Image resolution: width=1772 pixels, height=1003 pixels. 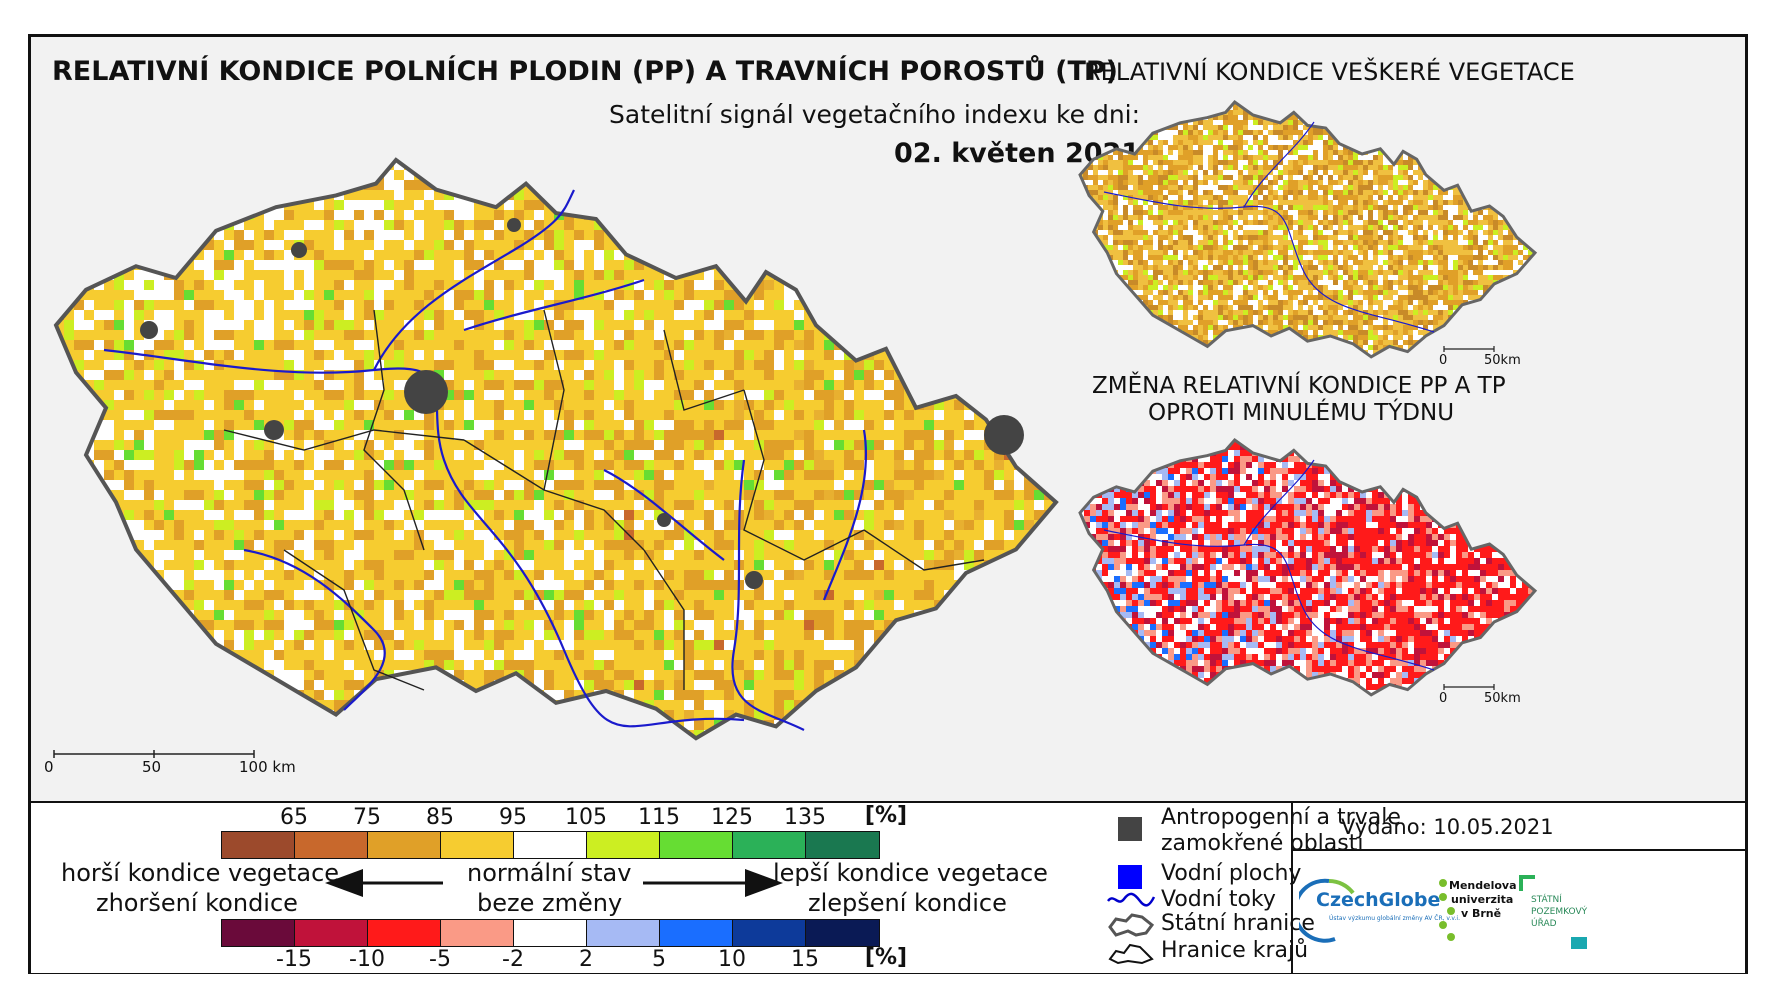 I want to click on vegetation-condition-inset-map, so click(x=1307, y=229).